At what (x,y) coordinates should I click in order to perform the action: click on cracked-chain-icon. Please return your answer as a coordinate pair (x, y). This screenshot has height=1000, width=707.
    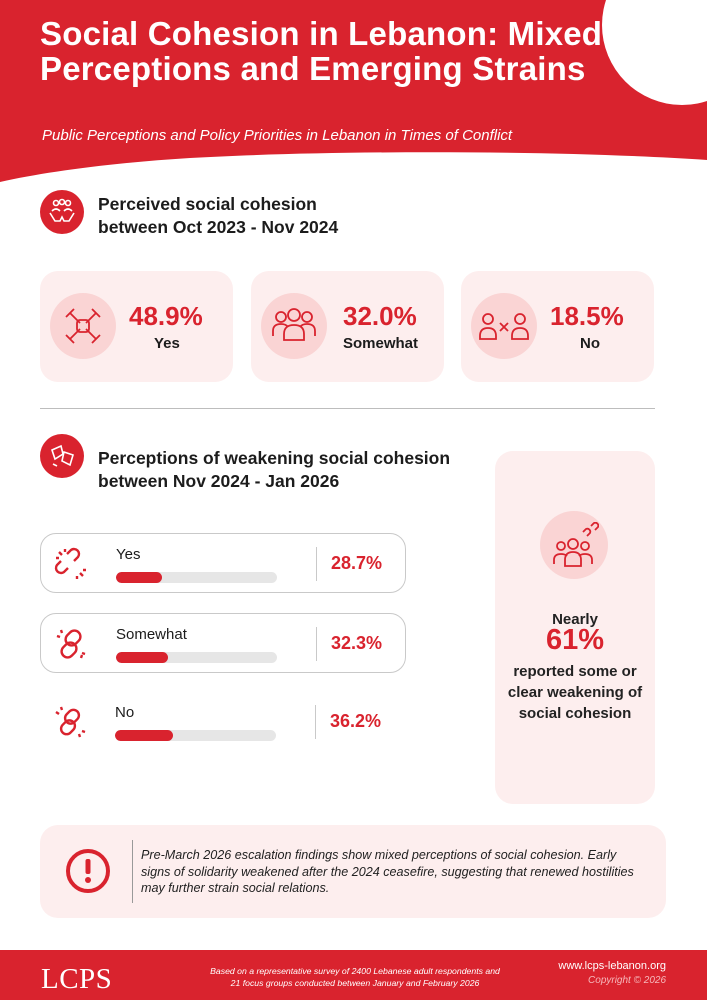
    Looking at the image, I should click on (71, 644).